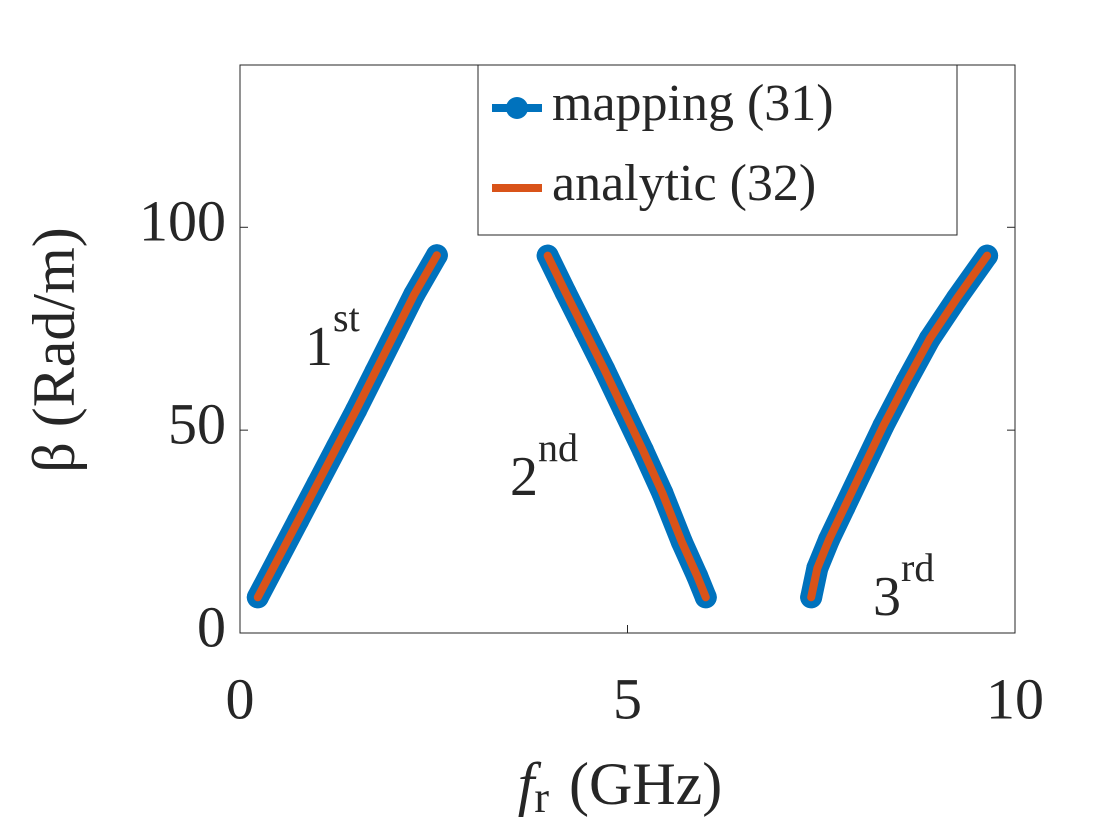  Describe the element at coordinates (645, 784) in the screenshot. I see `x-label-unit: (GHz)` at that location.